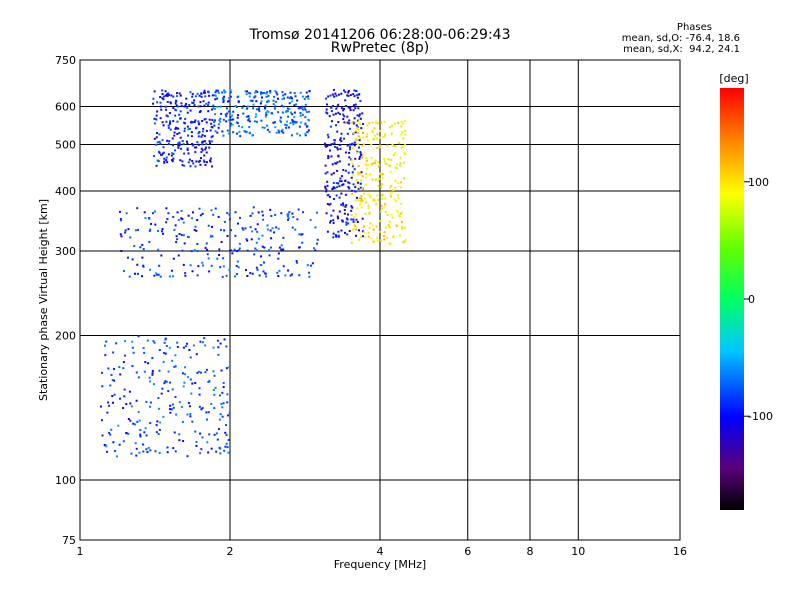 The width and height of the screenshot is (800, 600). I want to click on y-tick-label: 500, so click(65, 145).